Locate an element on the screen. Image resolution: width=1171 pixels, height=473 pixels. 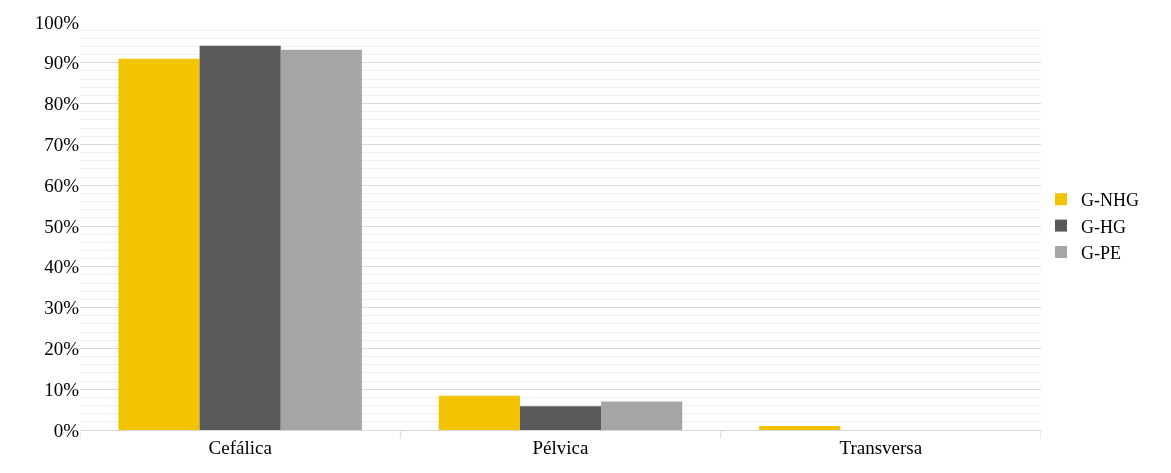
y-tick-label: 40% is located at coordinates (62, 267).